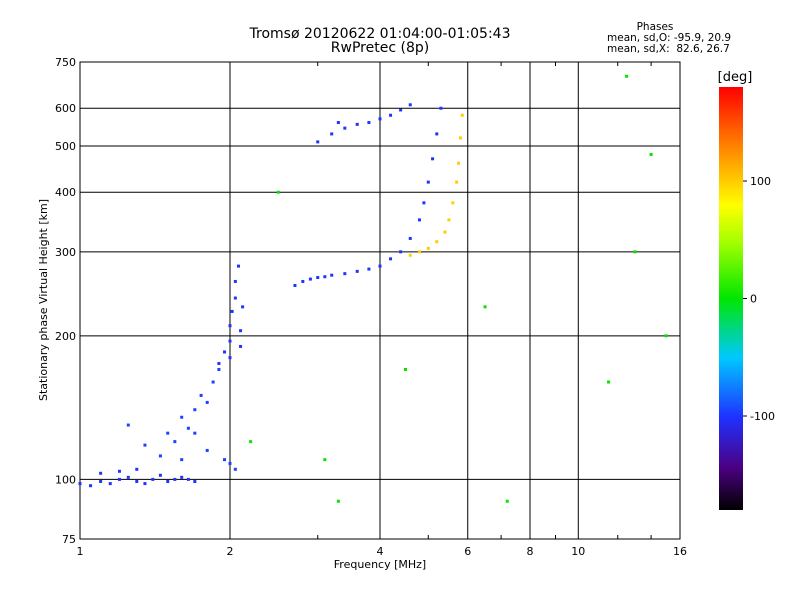  What do you see at coordinates (65, 336) in the screenshot?
I see `y-tick-label: 200` at bounding box center [65, 336].